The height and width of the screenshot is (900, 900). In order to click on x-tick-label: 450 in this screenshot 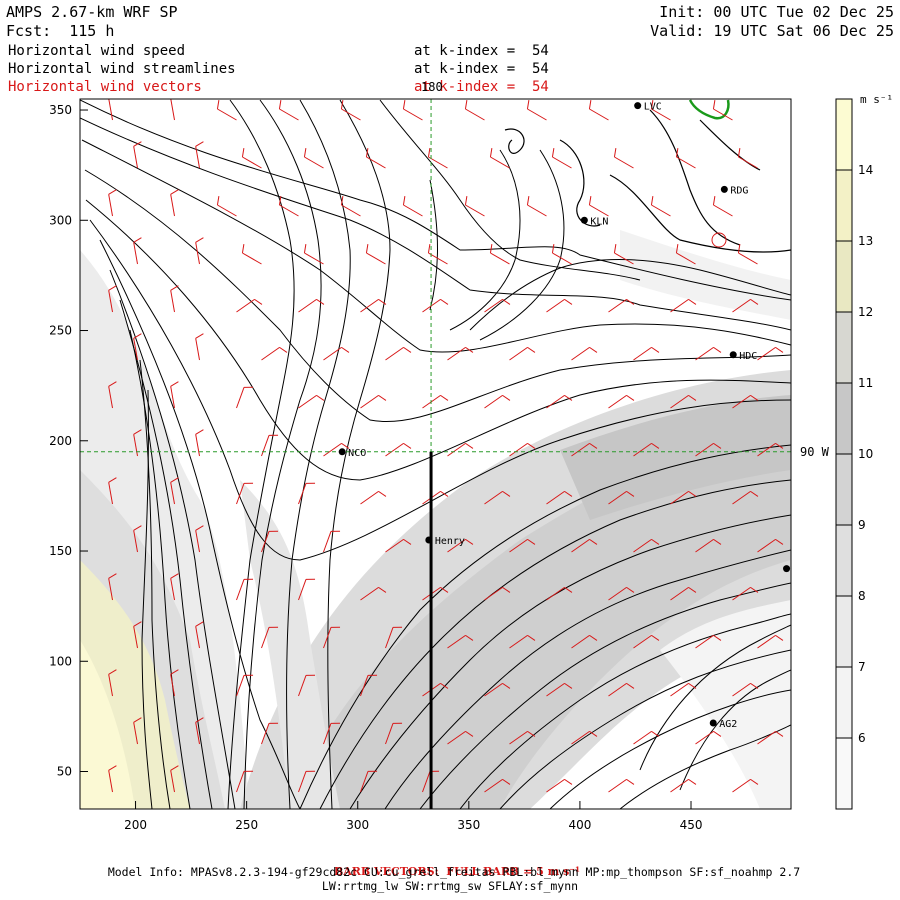, I will do `click(691, 825)`.